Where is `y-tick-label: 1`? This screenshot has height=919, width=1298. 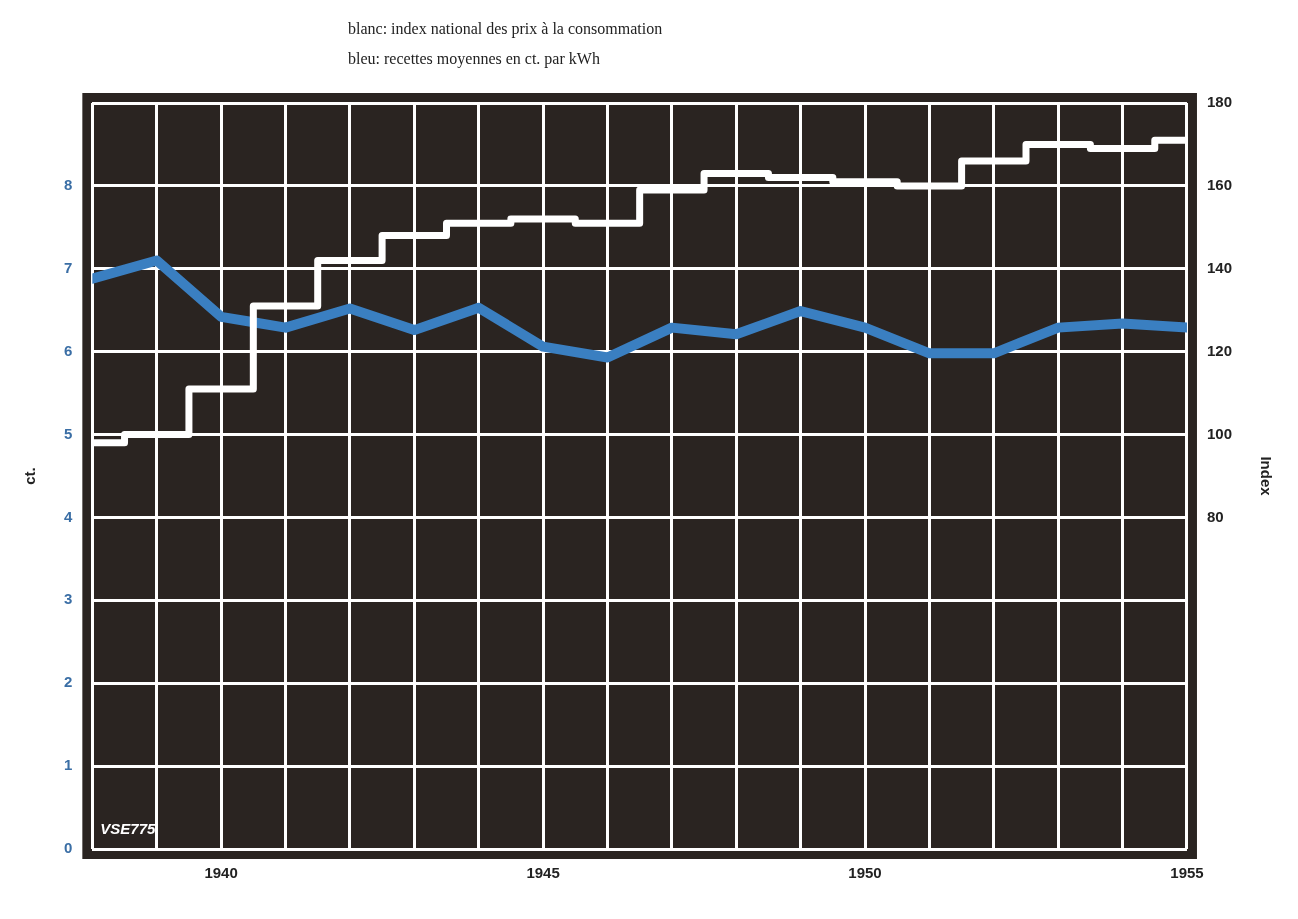
y-tick-label: 1 is located at coordinates (68, 765).